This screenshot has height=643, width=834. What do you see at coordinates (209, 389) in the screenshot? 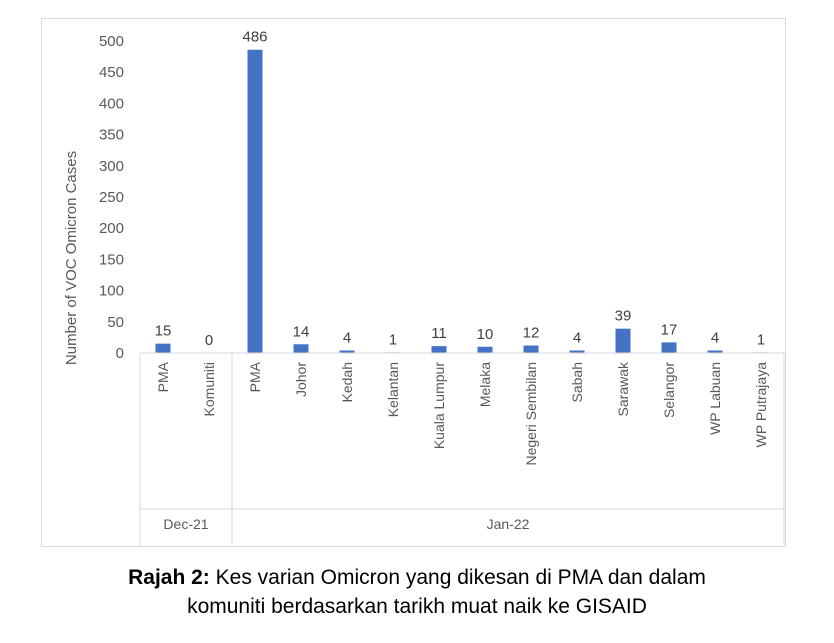
I see `category-label: Komuniti` at bounding box center [209, 389].